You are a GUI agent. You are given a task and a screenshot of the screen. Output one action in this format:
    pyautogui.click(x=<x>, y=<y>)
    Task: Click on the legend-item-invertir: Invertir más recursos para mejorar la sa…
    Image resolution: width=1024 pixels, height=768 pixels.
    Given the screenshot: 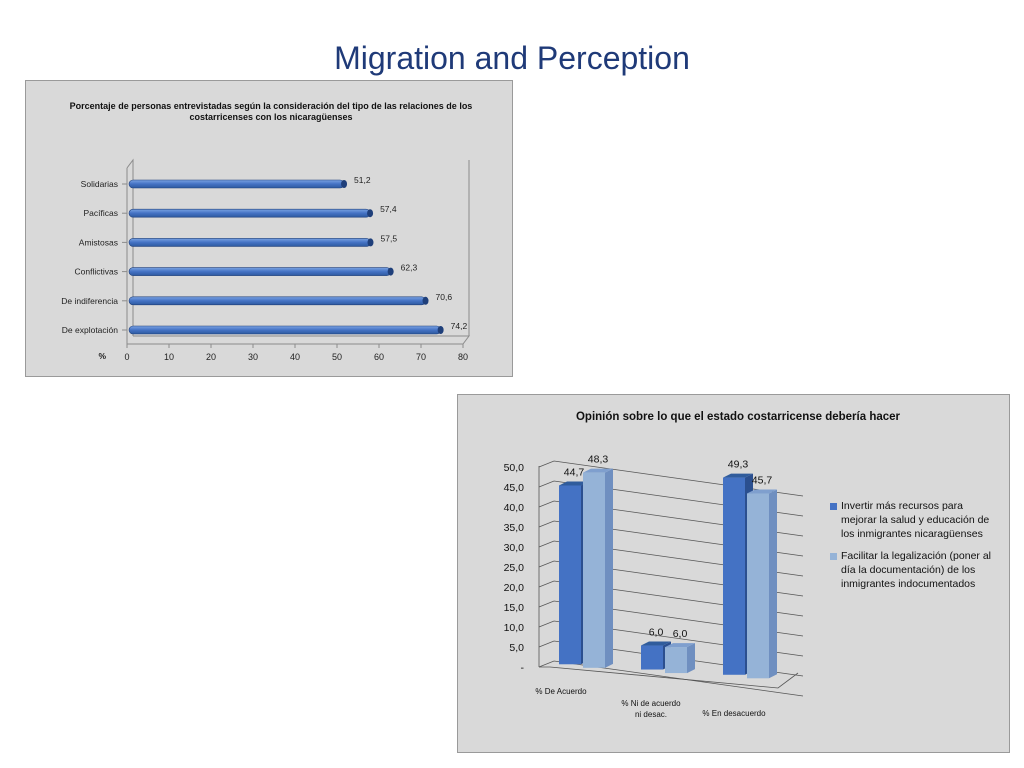 What is the action you would take?
    pyautogui.click(x=912, y=520)
    